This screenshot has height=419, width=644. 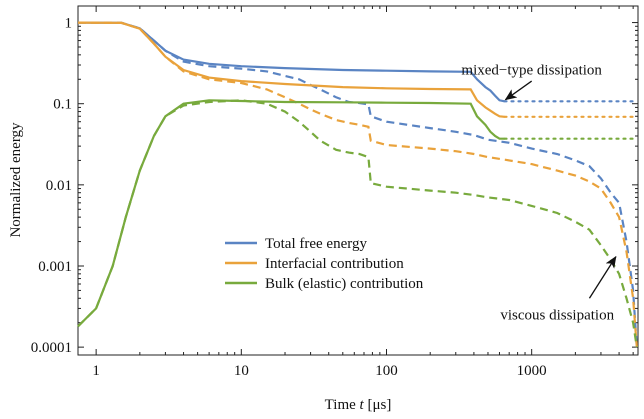 I want to click on annotation-mixed-type-dissipation: mixed−type dissipation, so click(x=531, y=70).